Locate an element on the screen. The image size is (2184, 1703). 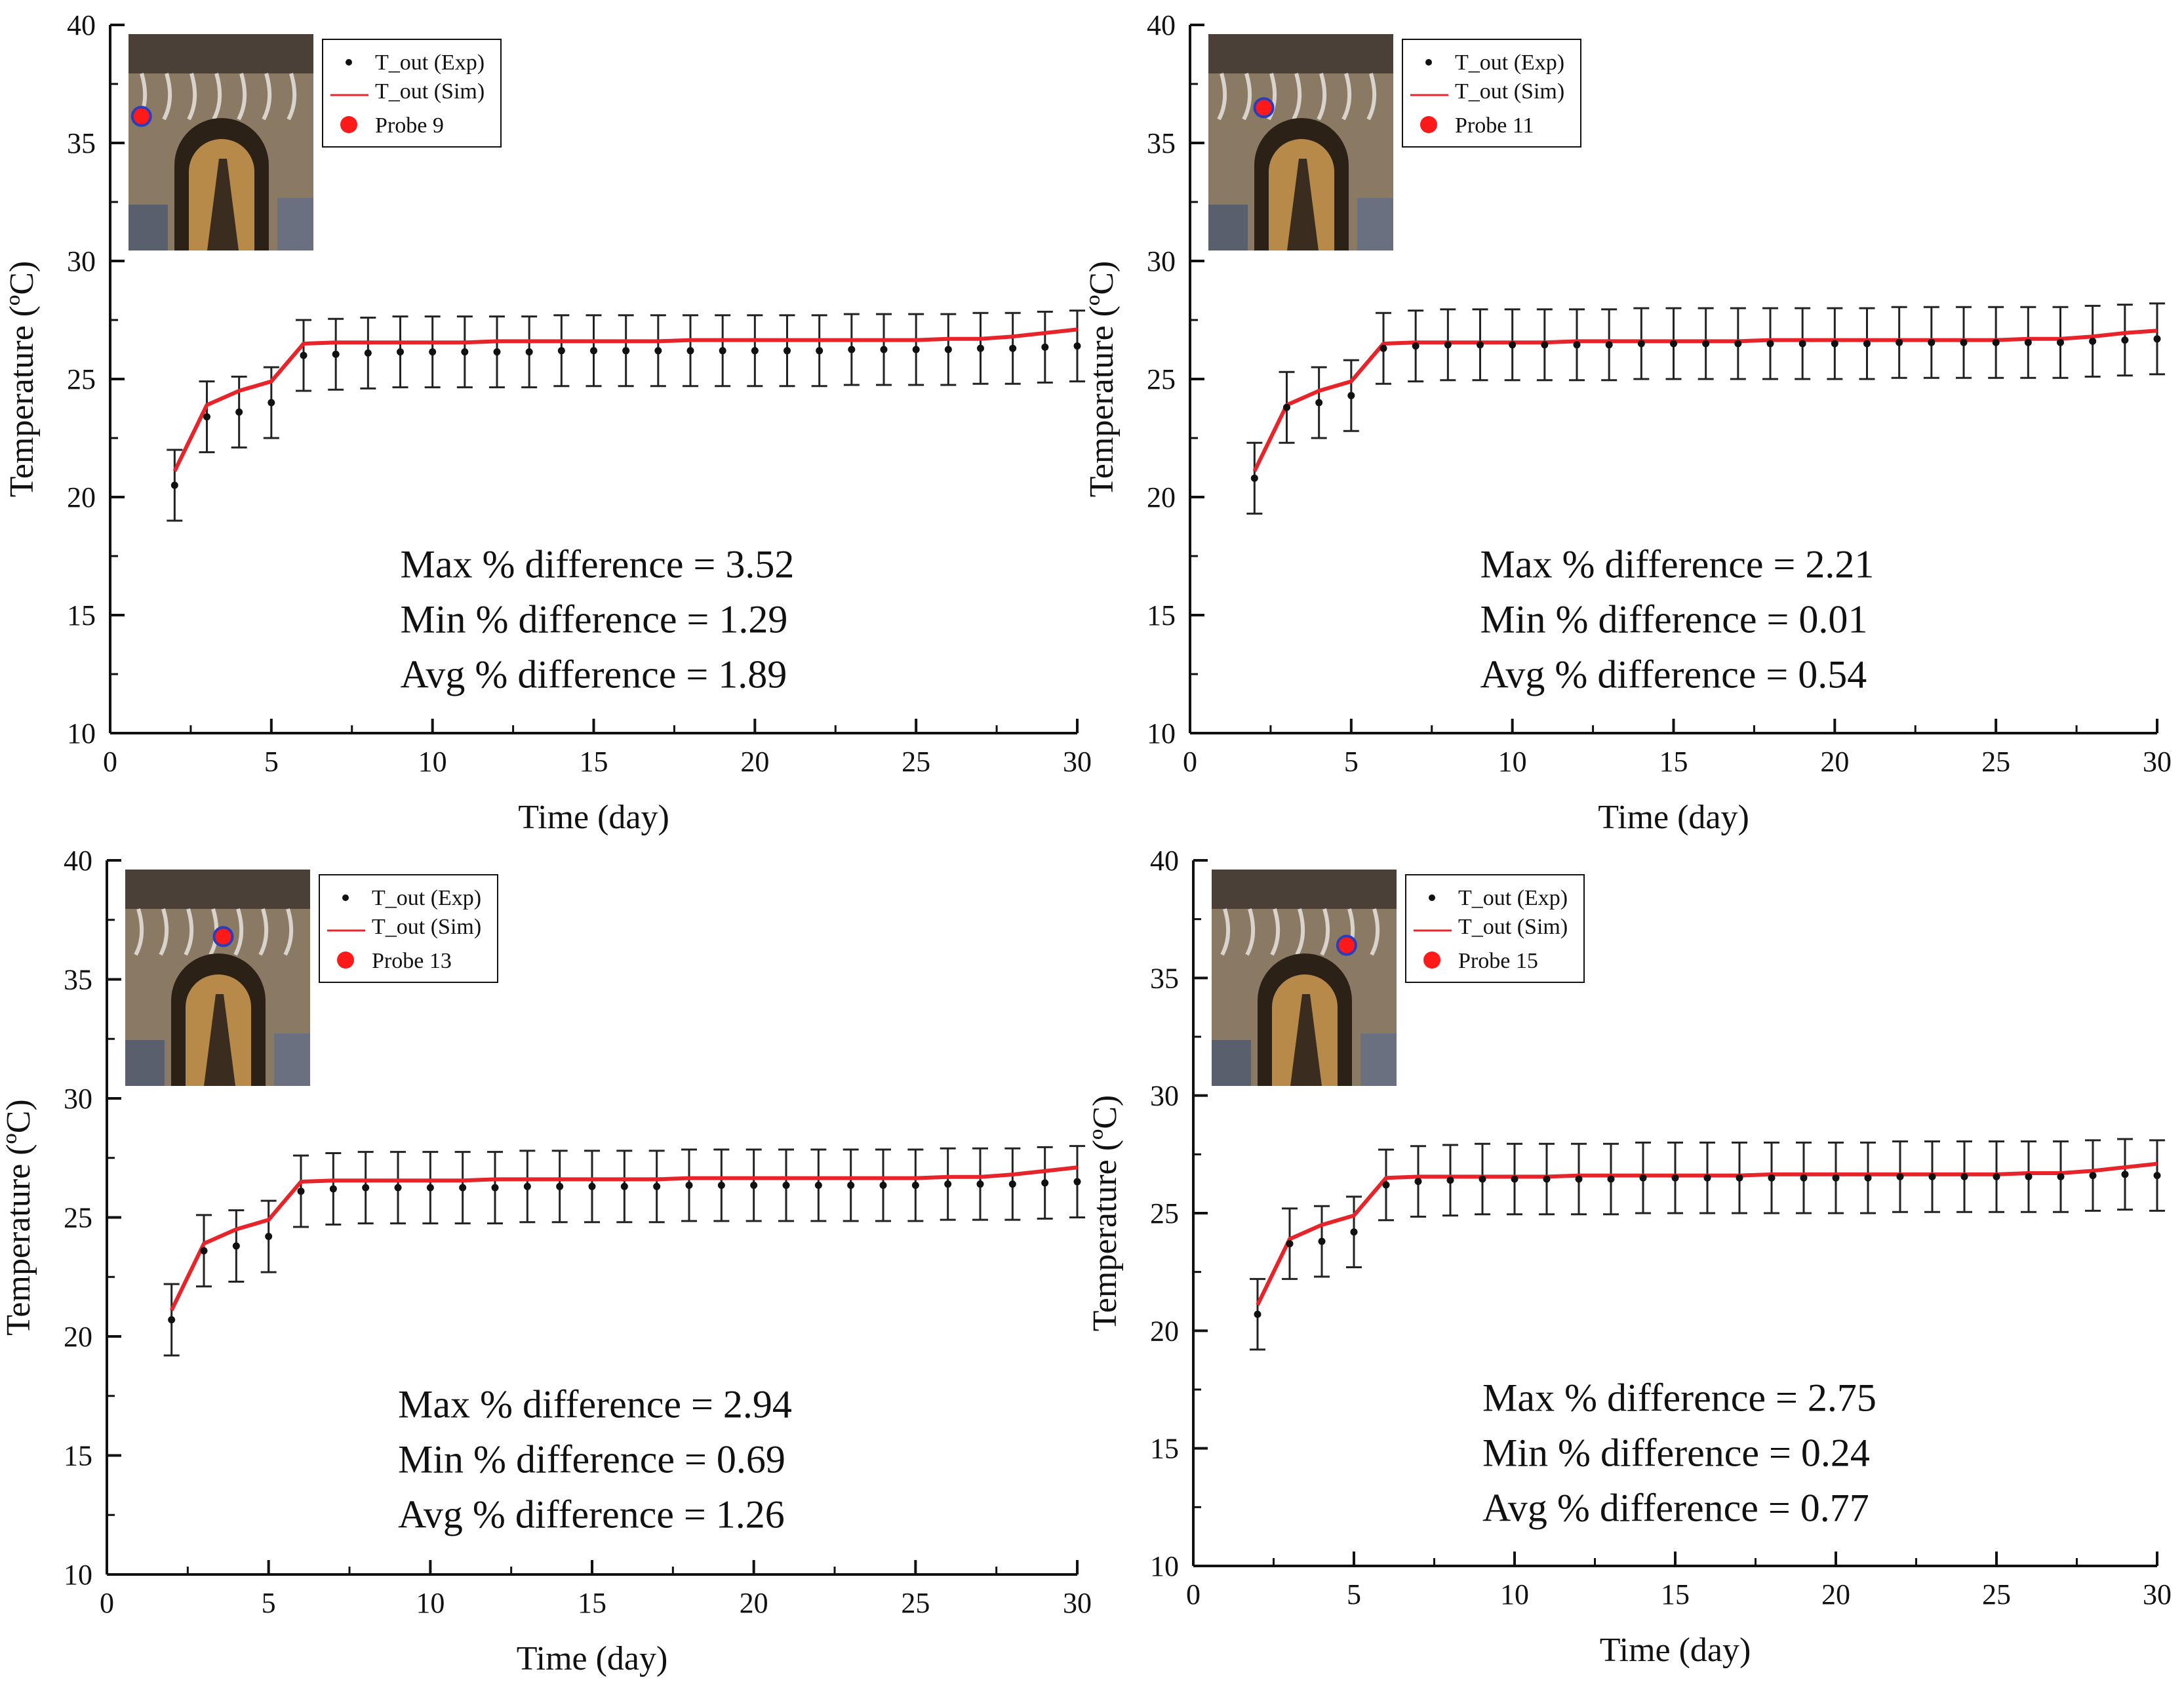
stat-annotation: Max % difference = 3.52 is located at coordinates (598, 564).